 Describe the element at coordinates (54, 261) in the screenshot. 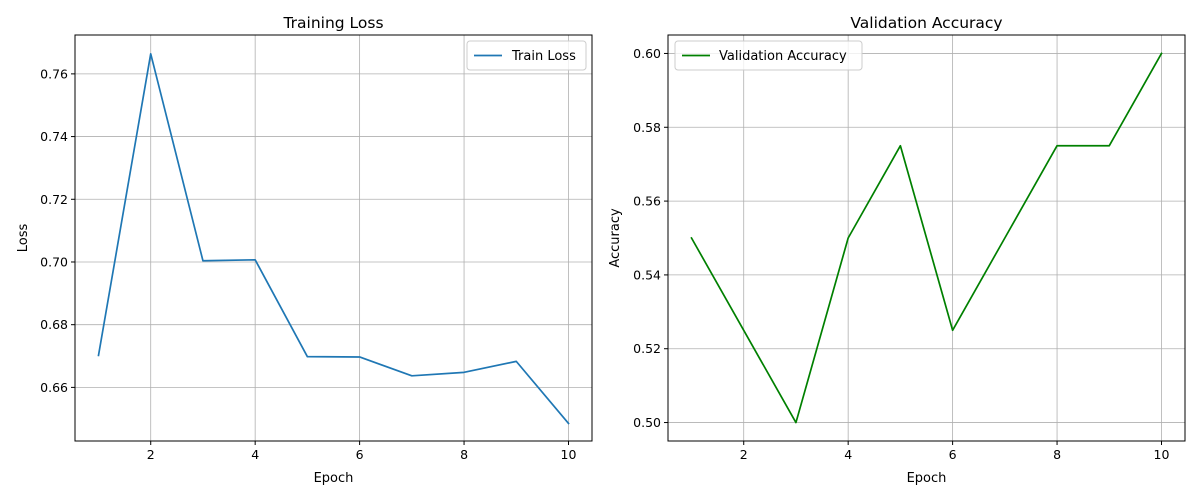

I see `y-tick-label: 0.70` at that location.